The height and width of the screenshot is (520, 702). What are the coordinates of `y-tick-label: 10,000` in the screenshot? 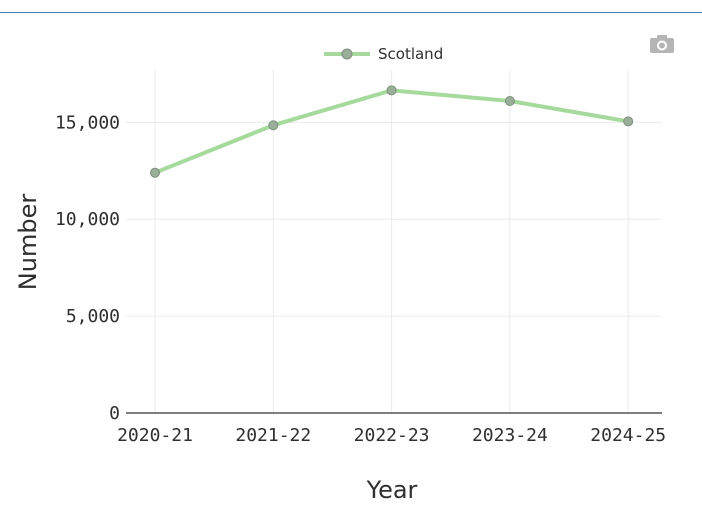 It's located at (87, 219).